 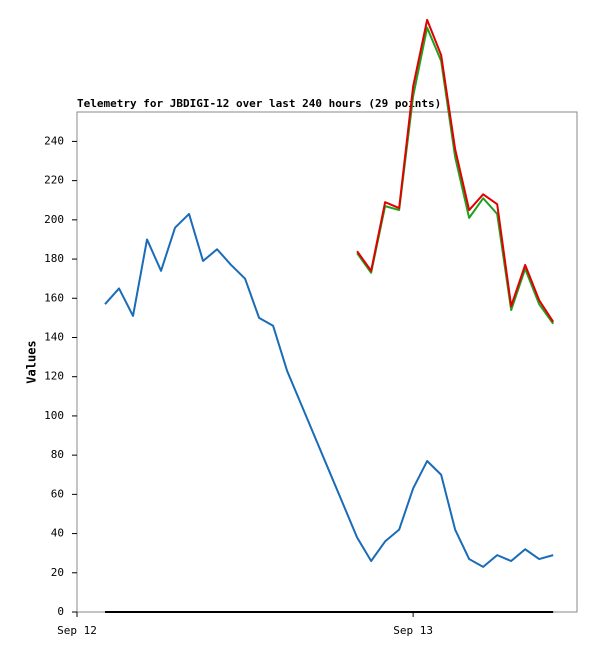 What do you see at coordinates (57, 533) in the screenshot?
I see `y-tick-label: 40` at bounding box center [57, 533].